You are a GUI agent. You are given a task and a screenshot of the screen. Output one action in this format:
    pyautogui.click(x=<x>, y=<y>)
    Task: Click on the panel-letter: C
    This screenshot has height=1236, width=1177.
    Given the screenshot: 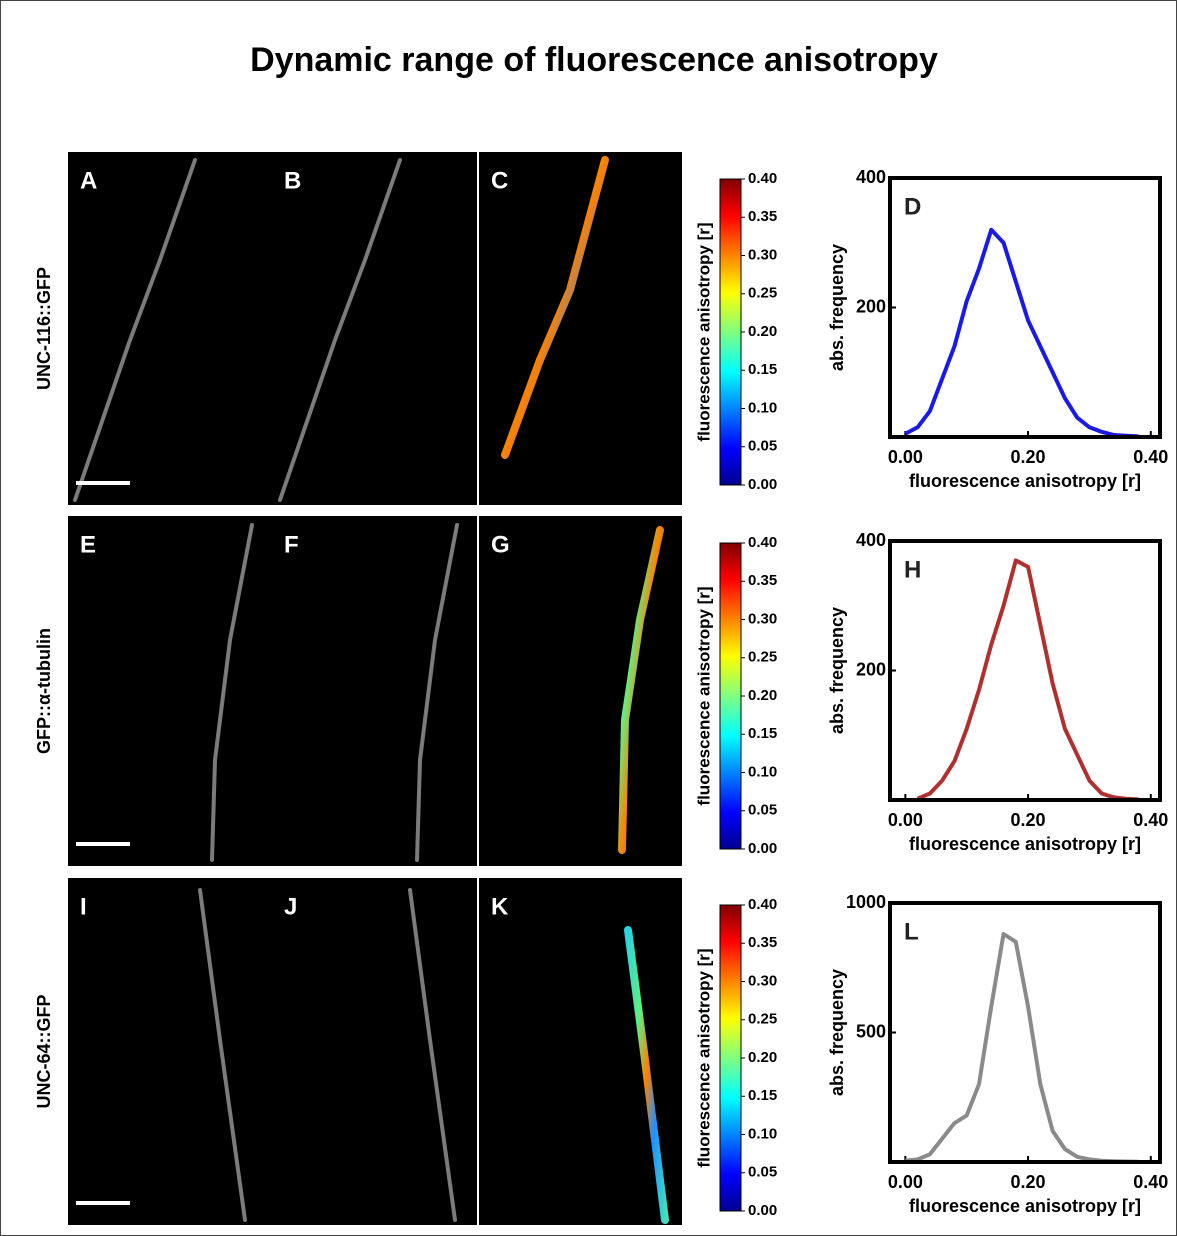 What is the action you would take?
    pyautogui.click(x=499, y=180)
    